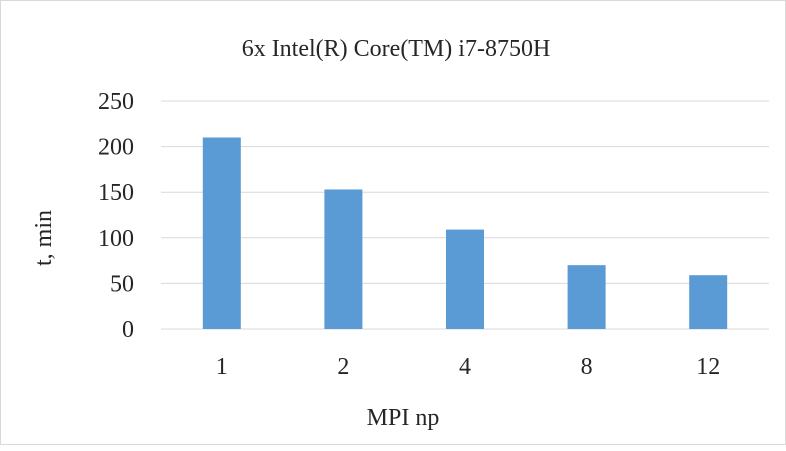 The image size is (786, 451). What do you see at coordinates (116, 239) in the screenshot?
I see `y-tick-label: 100` at bounding box center [116, 239].